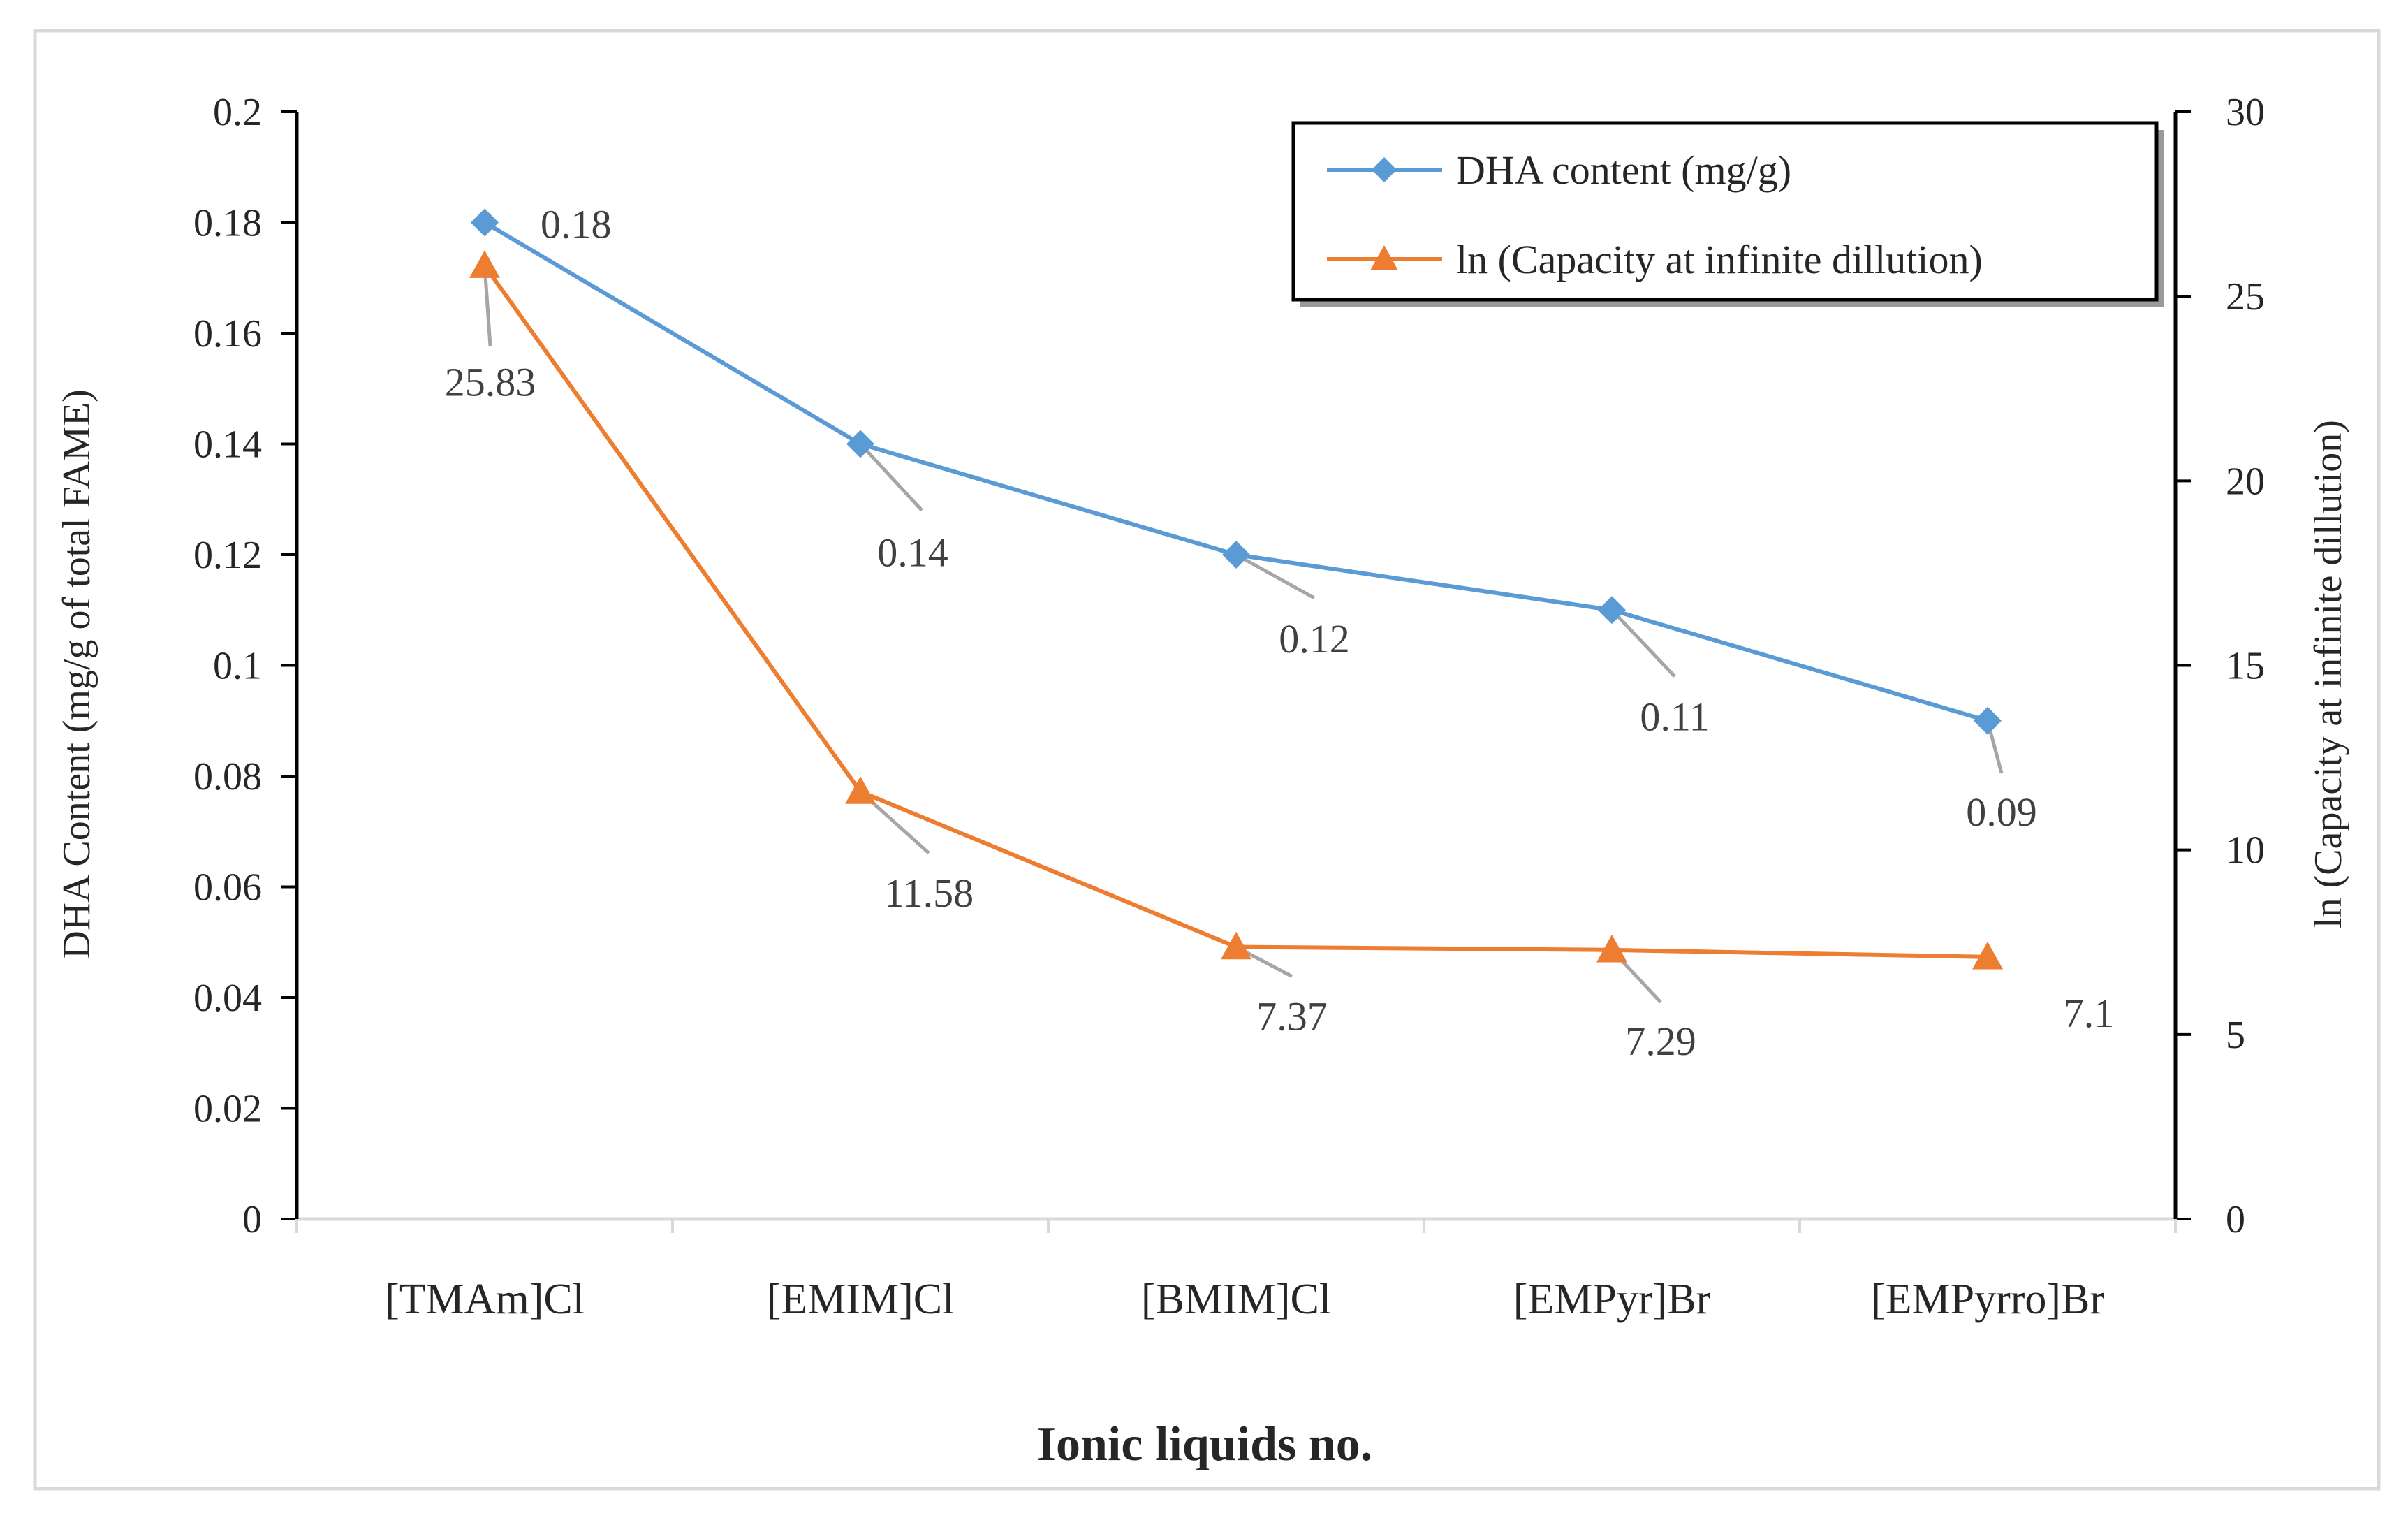 The width and height of the screenshot is (2408, 1518). Describe the element at coordinates (1314, 639) in the screenshot. I see `data-label-dha: 0.12` at that location.